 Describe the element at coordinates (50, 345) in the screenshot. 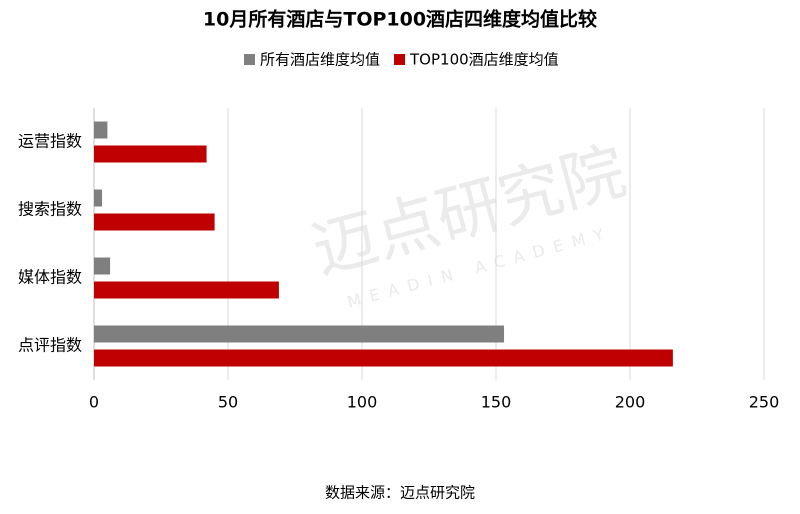

I see `y-tick-label: 点评指数` at that location.